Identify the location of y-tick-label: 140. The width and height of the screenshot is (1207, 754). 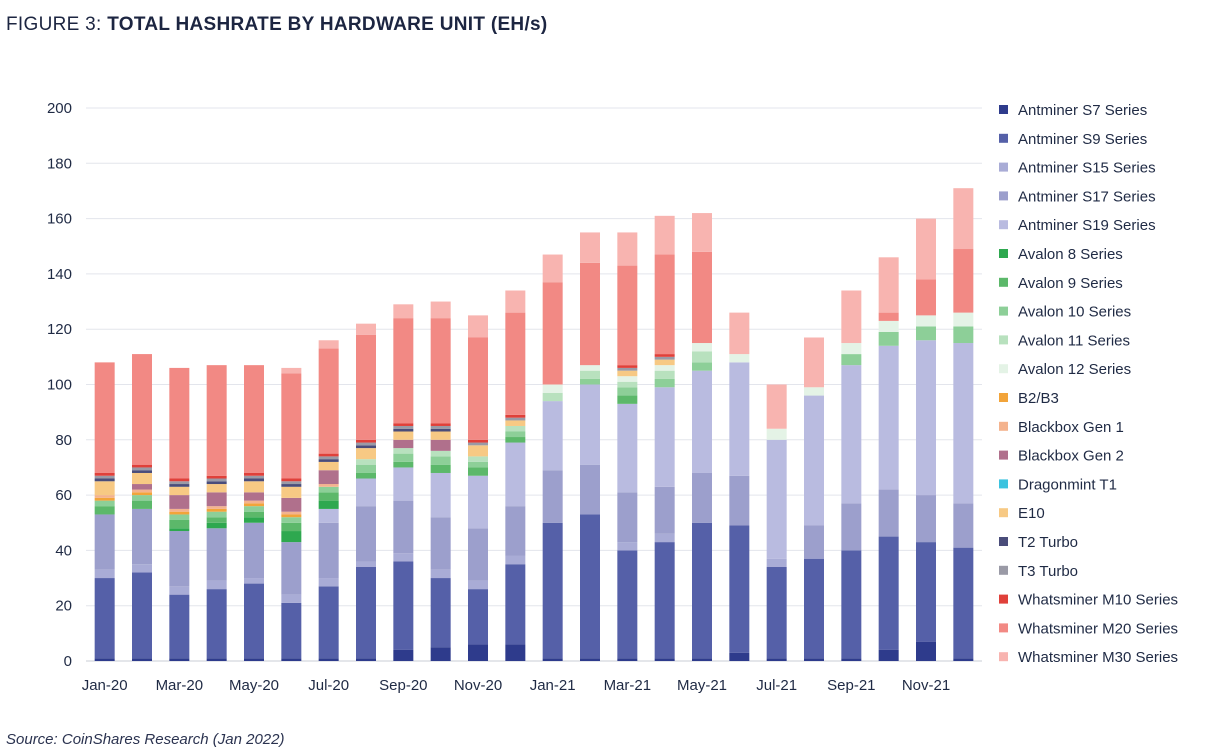
(59, 274).